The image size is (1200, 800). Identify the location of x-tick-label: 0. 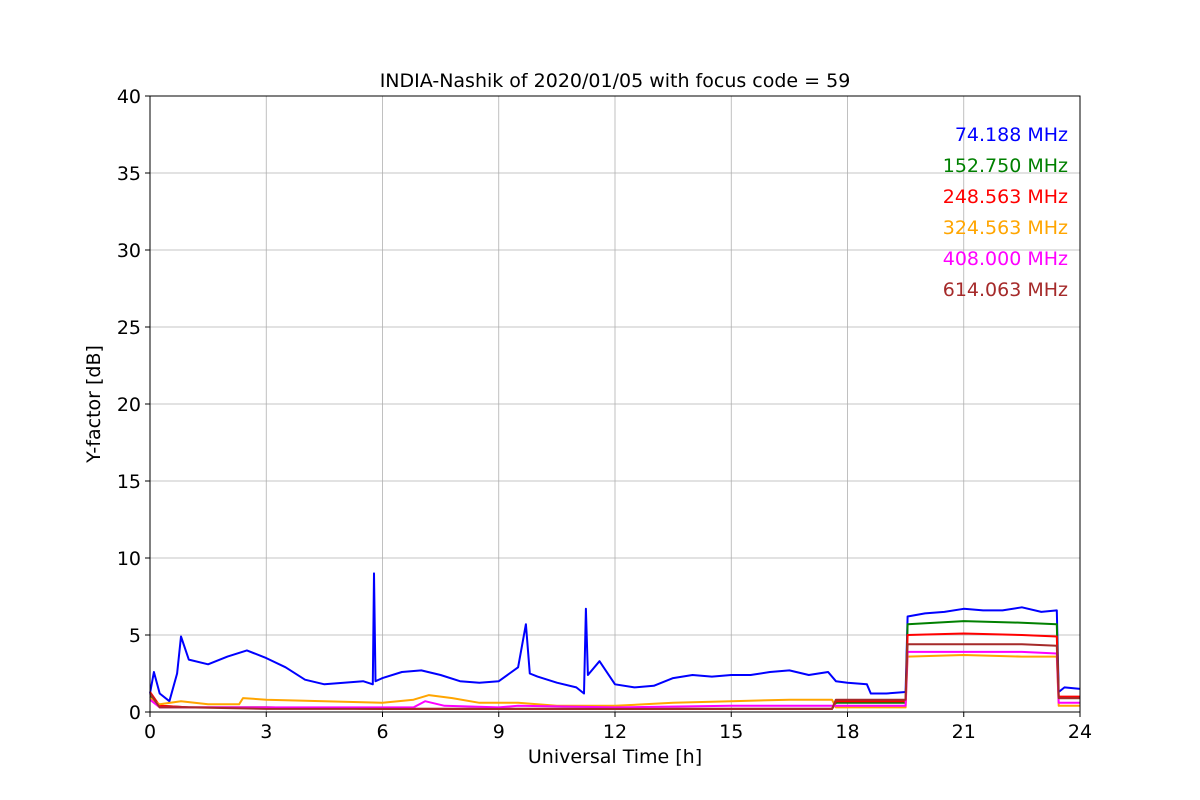
(150, 732).